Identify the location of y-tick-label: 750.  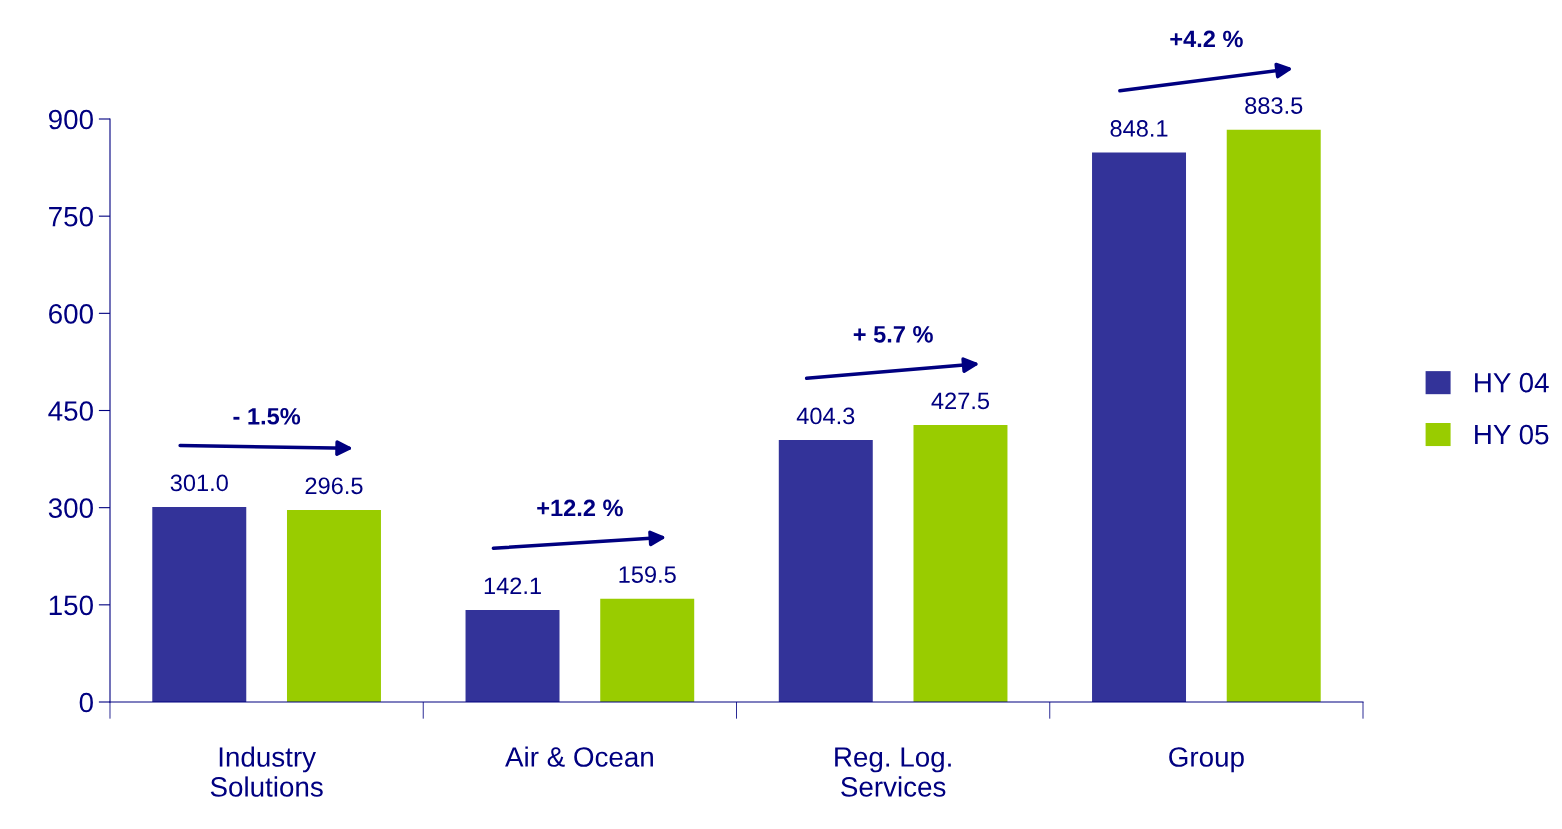
(71, 216).